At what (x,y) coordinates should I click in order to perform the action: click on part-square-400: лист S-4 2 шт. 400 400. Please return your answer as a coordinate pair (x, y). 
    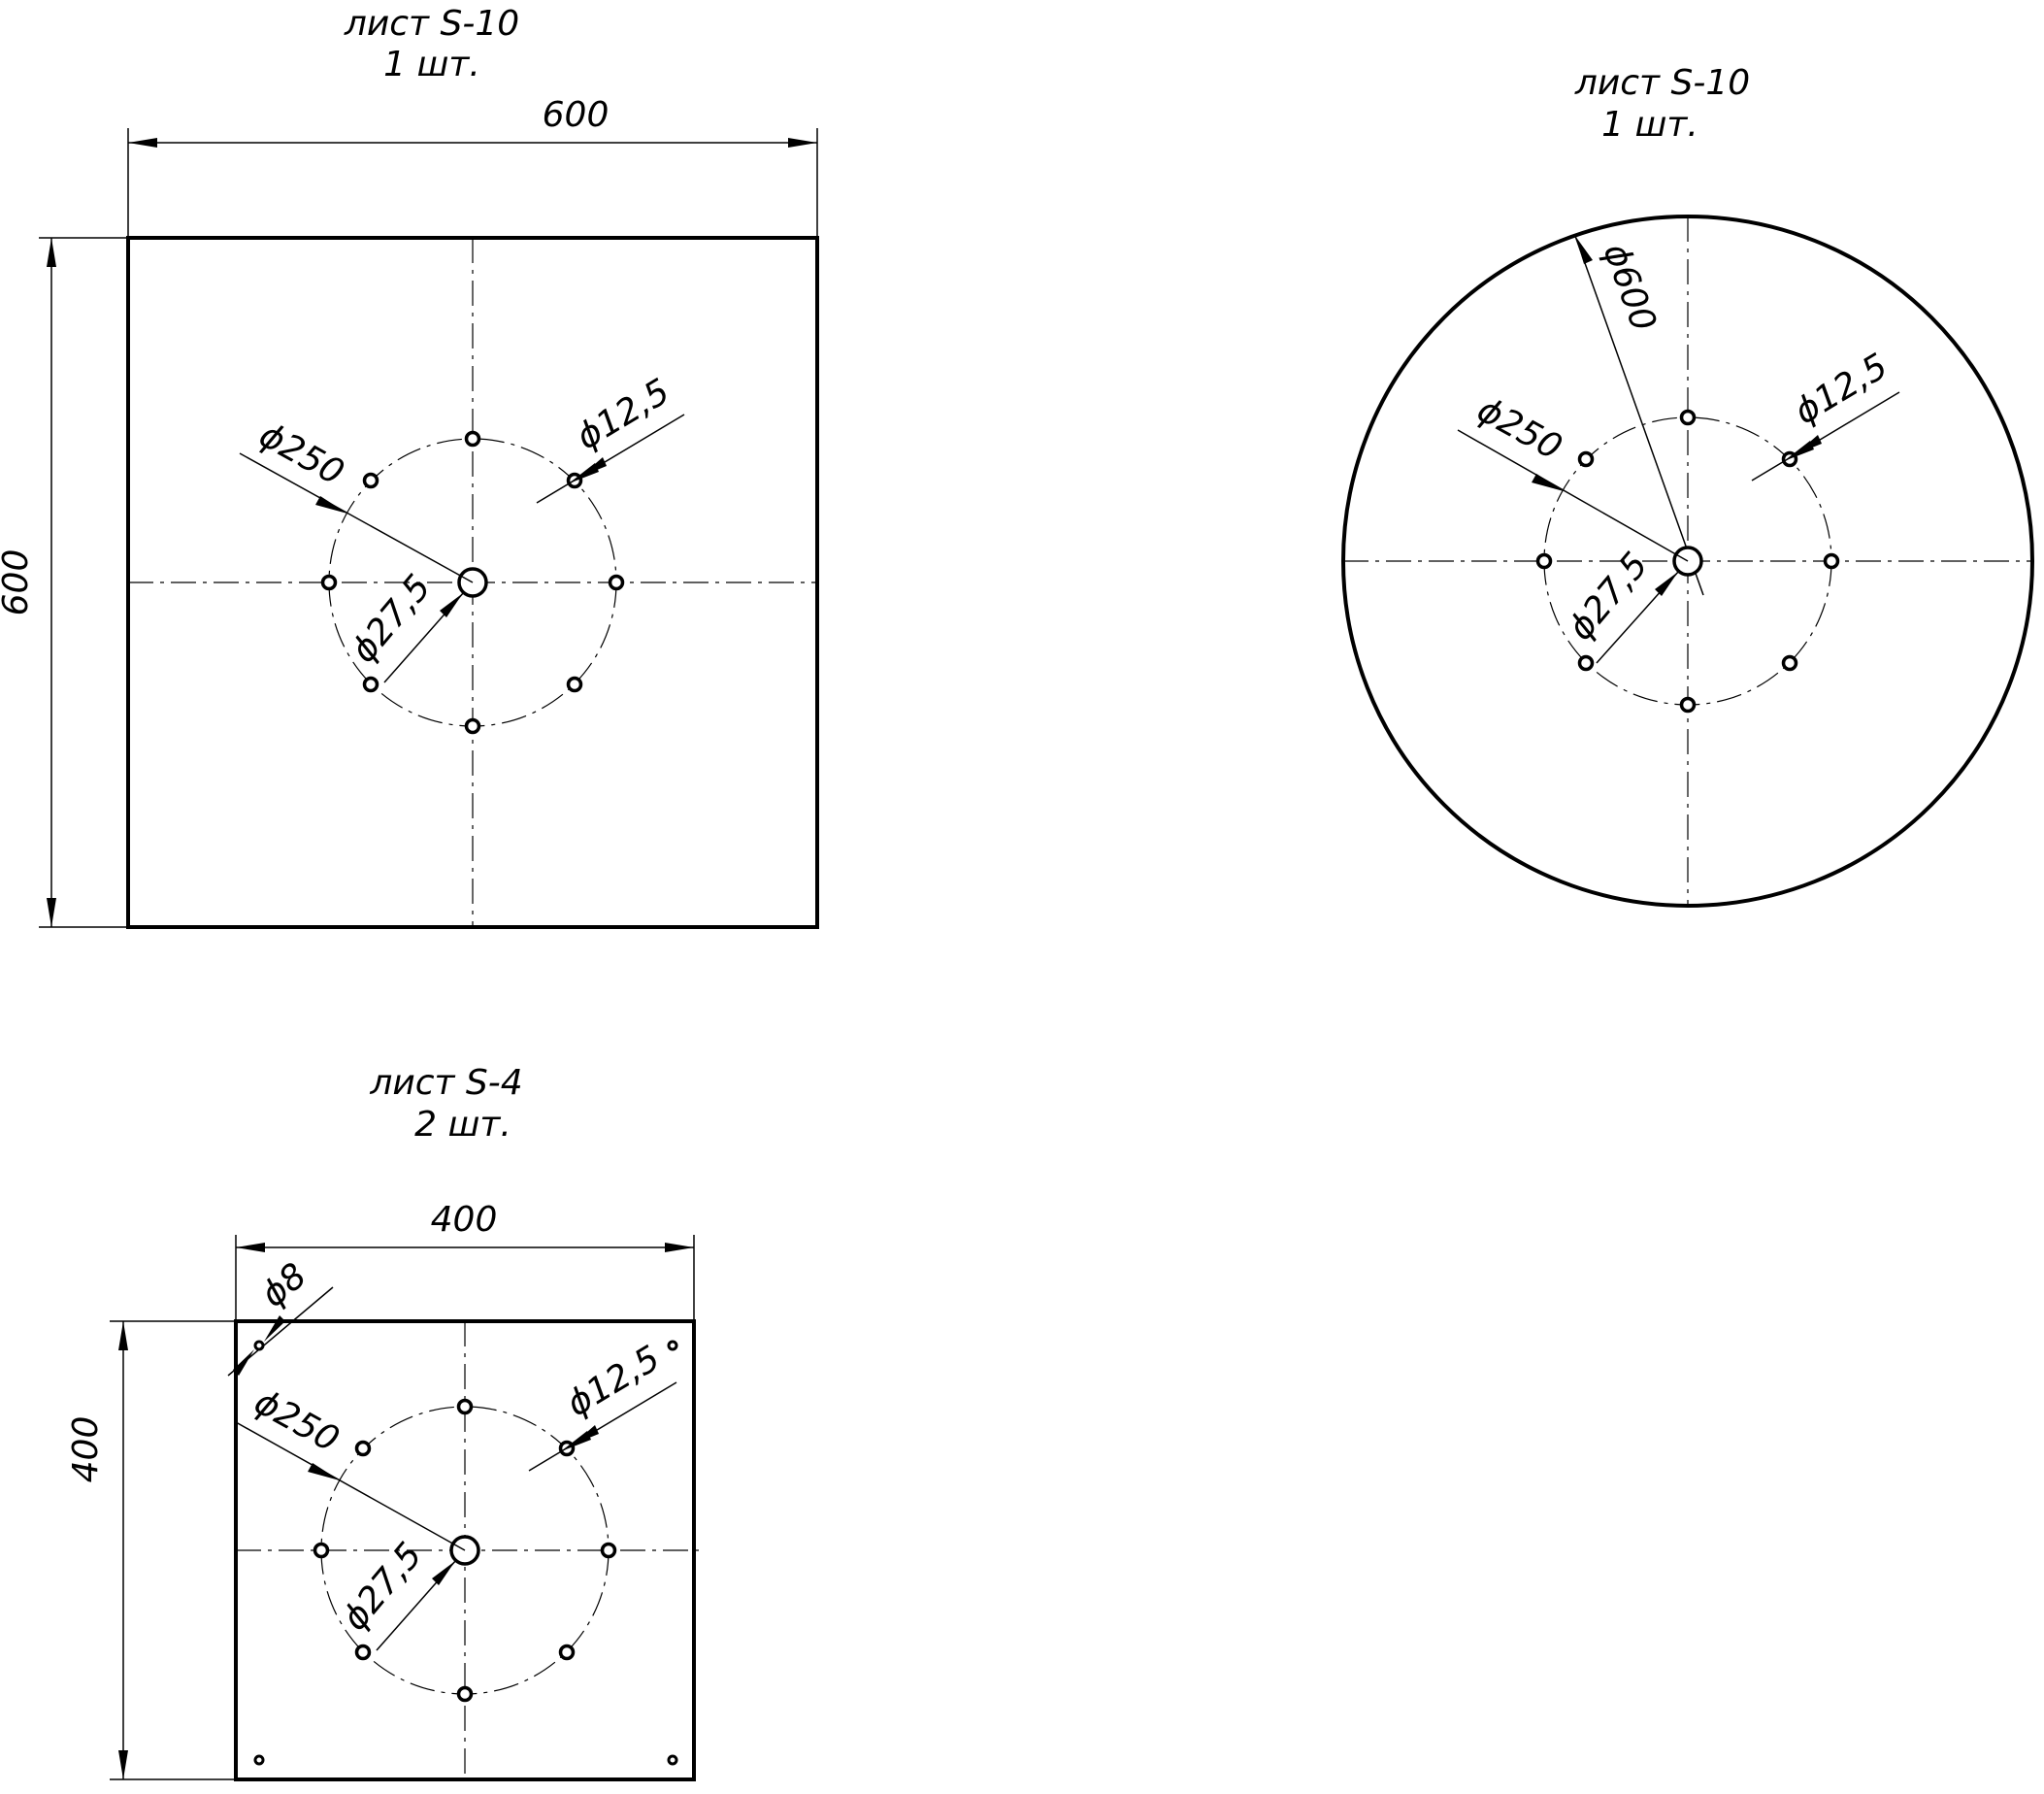
    Looking at the image, I should click on (383, 1422).